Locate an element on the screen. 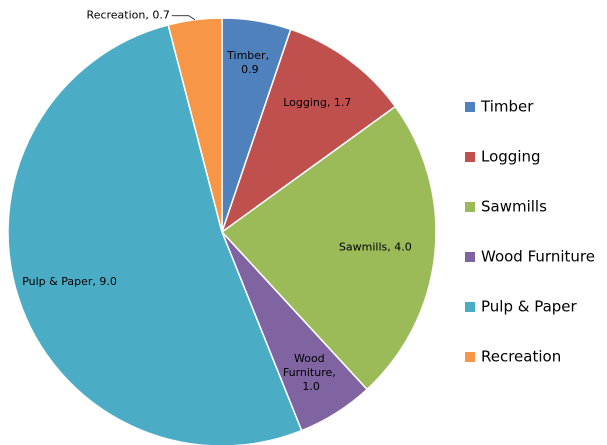 Image resolution: width=607 pixels, height=445 pixels. data-label: Sawmills, 4.0 is located at coordinates (375, 246).